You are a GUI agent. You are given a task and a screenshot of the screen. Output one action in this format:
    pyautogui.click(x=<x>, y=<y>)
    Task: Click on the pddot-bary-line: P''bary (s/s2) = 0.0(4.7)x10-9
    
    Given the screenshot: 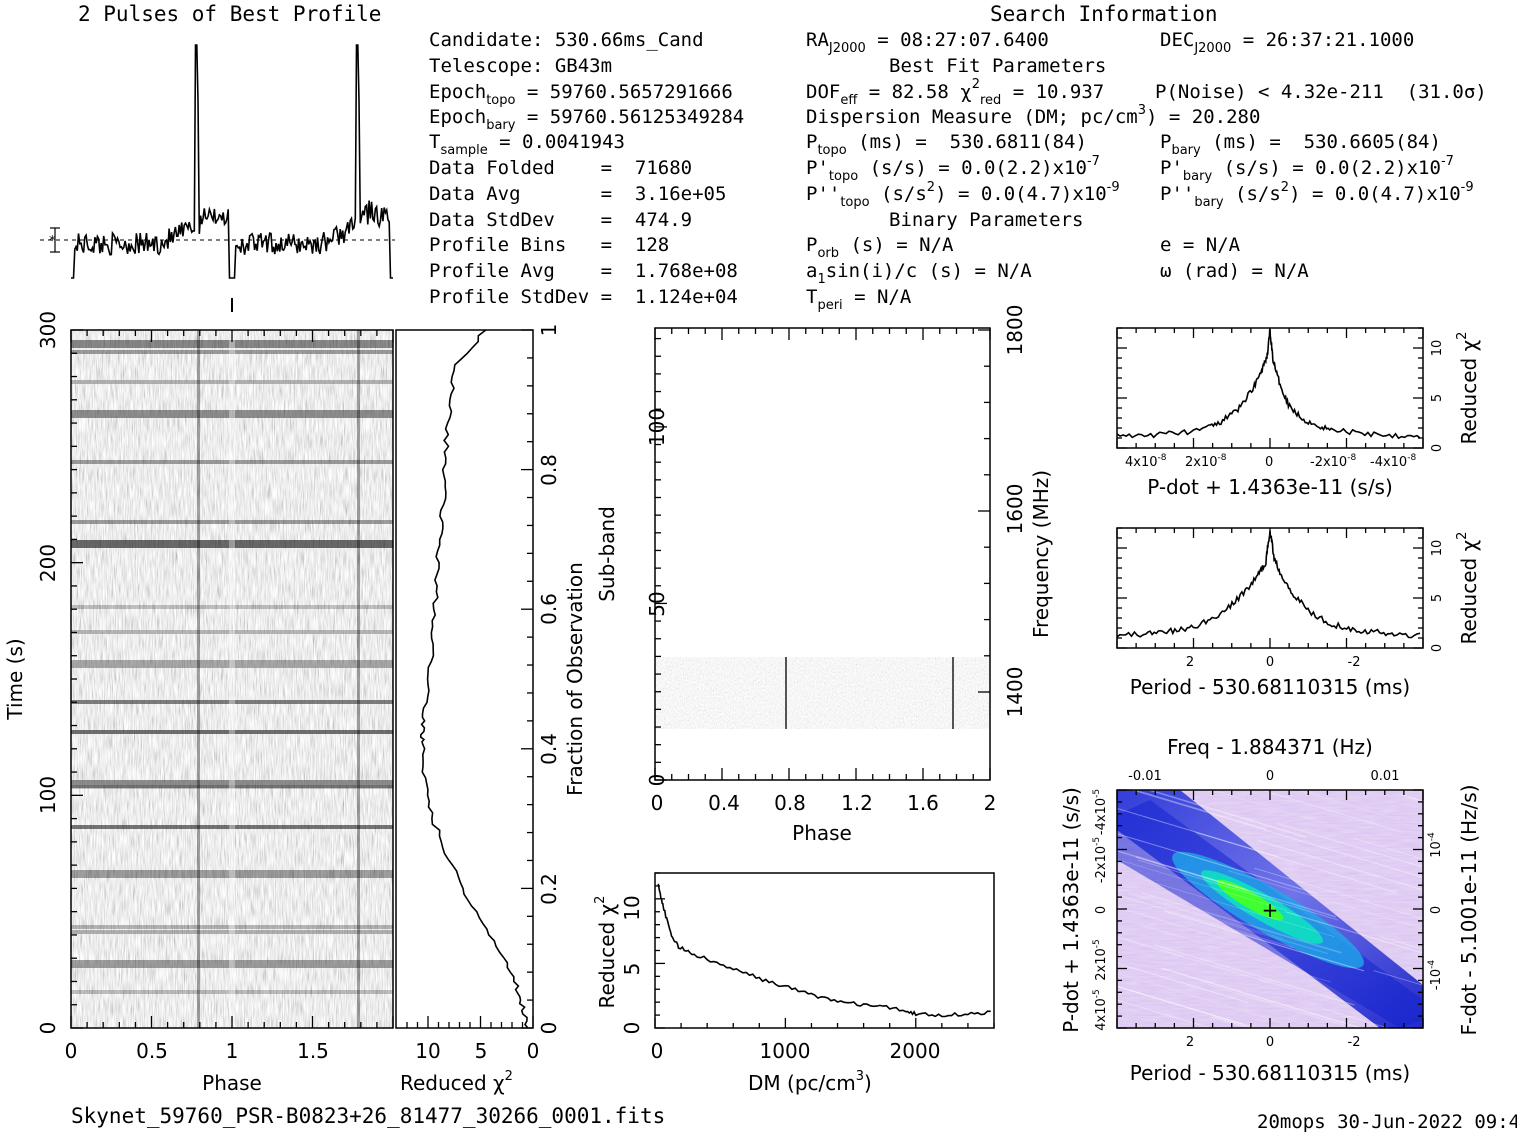 What is the action you would take?
    pyautogui.click(x=1317, y=195)
    